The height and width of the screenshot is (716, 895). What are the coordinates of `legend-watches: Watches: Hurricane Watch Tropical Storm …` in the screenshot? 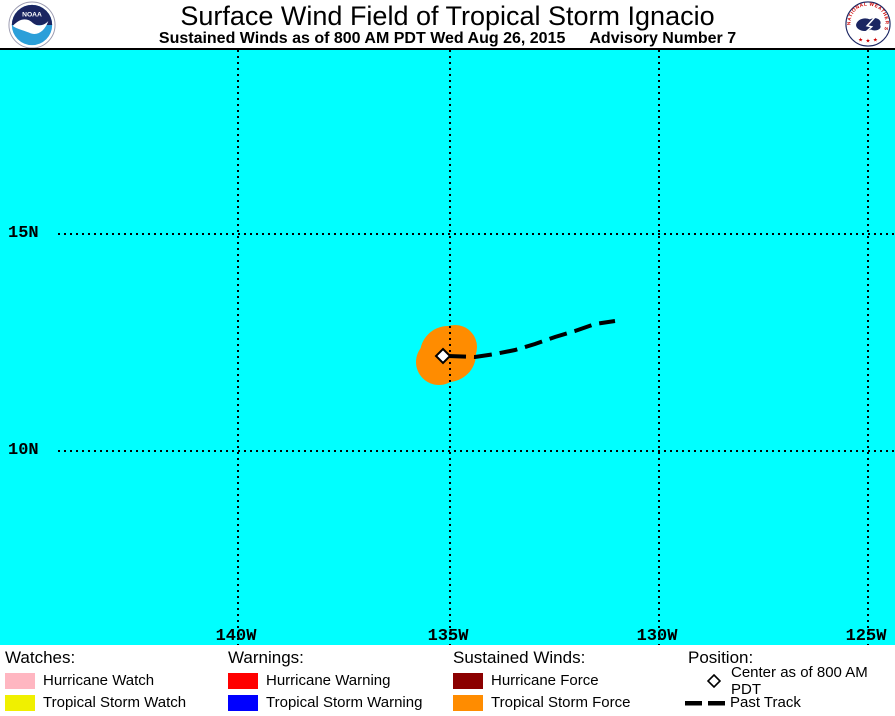 It's located at (95, 682).